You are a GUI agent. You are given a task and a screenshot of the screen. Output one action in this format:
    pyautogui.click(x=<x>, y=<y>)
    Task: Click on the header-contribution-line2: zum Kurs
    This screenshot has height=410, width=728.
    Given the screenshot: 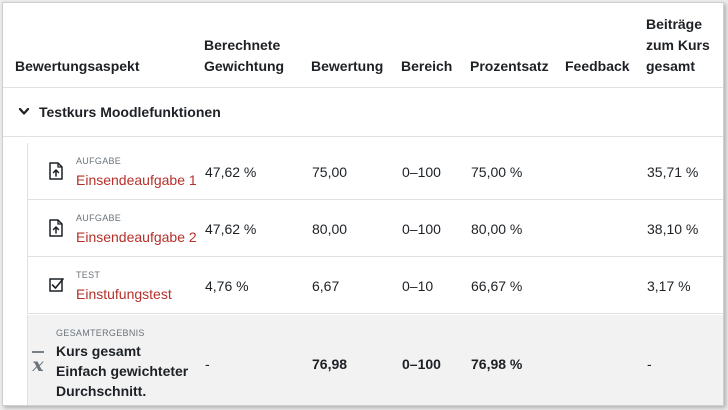 What is the action you would take?
    pyautogui.click(x=678, y=45)
    